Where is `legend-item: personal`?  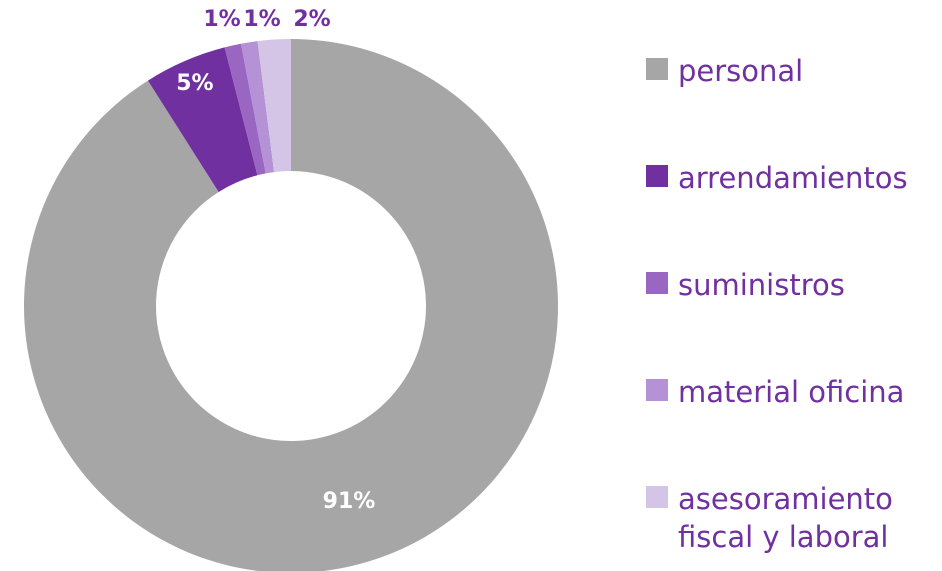 legend-item: personal is located at coordinates (793, 71).